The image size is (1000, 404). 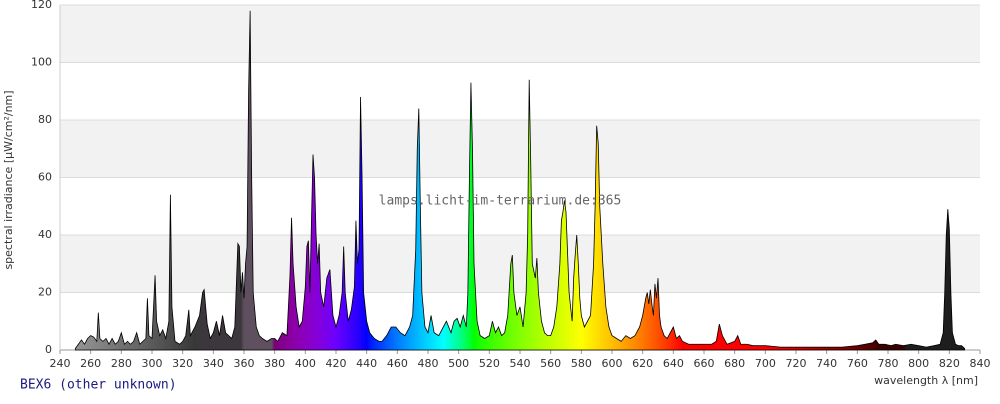 What do you see at coordinates (45, 119) in the screenshot?
I see `y-tick-label: 80` at bounding box center [45, 119].